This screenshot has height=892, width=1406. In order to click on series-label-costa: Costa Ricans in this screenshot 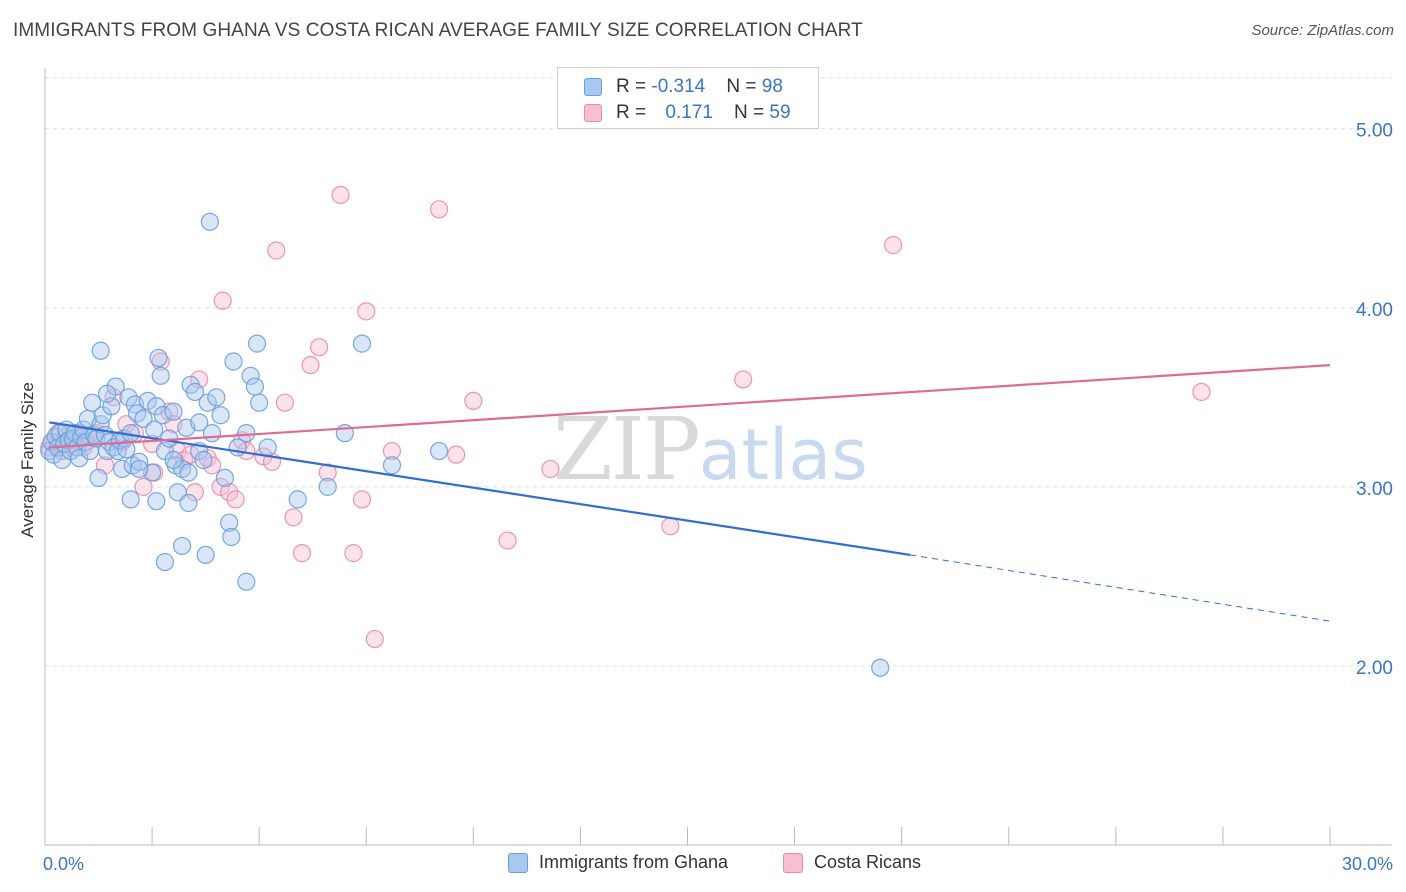, I will do `click(868, 862)`.